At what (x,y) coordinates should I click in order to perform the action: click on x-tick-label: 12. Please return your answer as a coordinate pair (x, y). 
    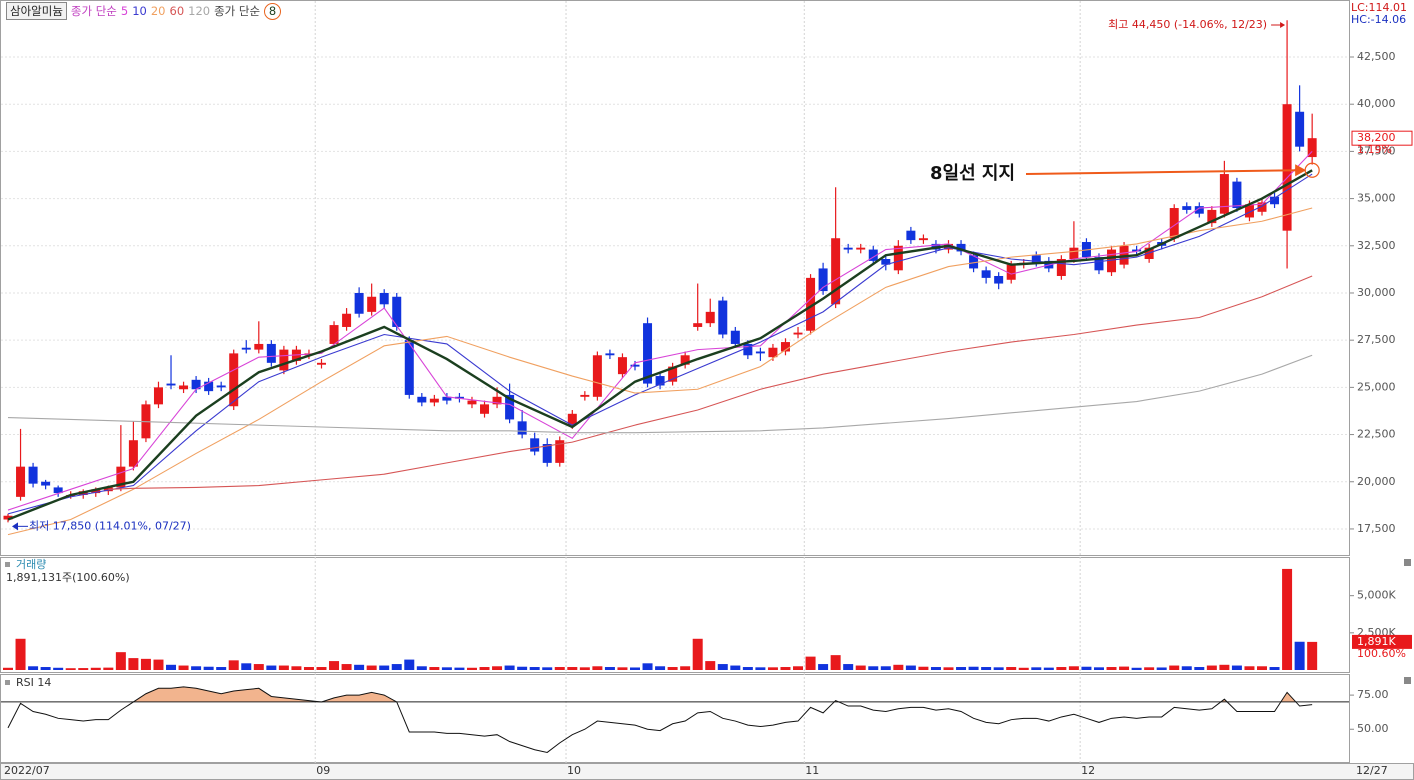
    Looking at the image, I should click on (1088, 770).